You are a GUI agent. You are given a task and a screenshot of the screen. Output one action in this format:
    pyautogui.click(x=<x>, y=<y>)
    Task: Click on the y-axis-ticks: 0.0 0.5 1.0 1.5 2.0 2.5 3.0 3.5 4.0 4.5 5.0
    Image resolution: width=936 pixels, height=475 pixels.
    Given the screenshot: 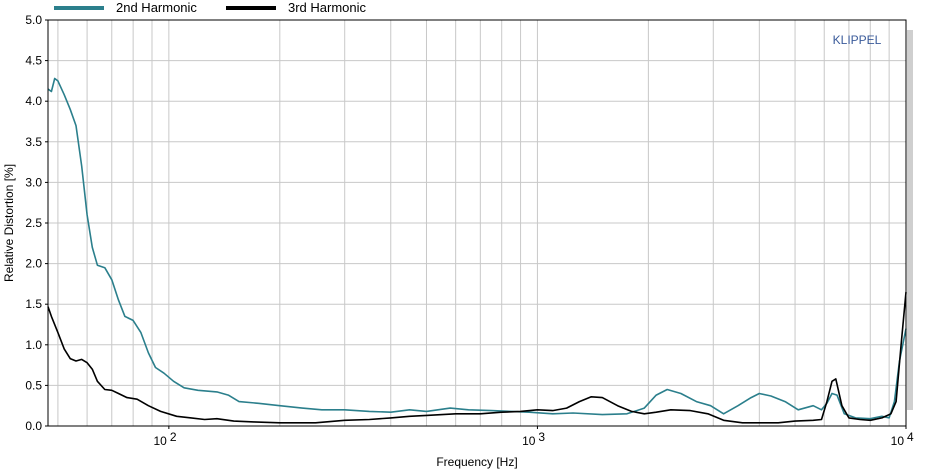 What is the action you would take?
    pyautogui.click(x=36, y=223)
    